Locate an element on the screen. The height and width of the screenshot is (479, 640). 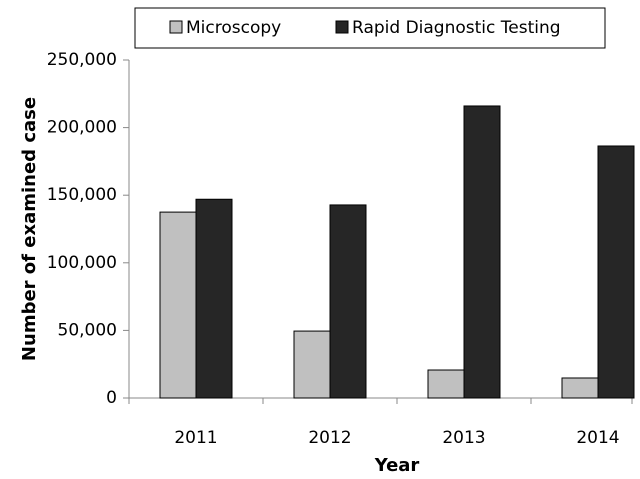
y-tick-label: 150,000 is located at coordinates (82, 195).